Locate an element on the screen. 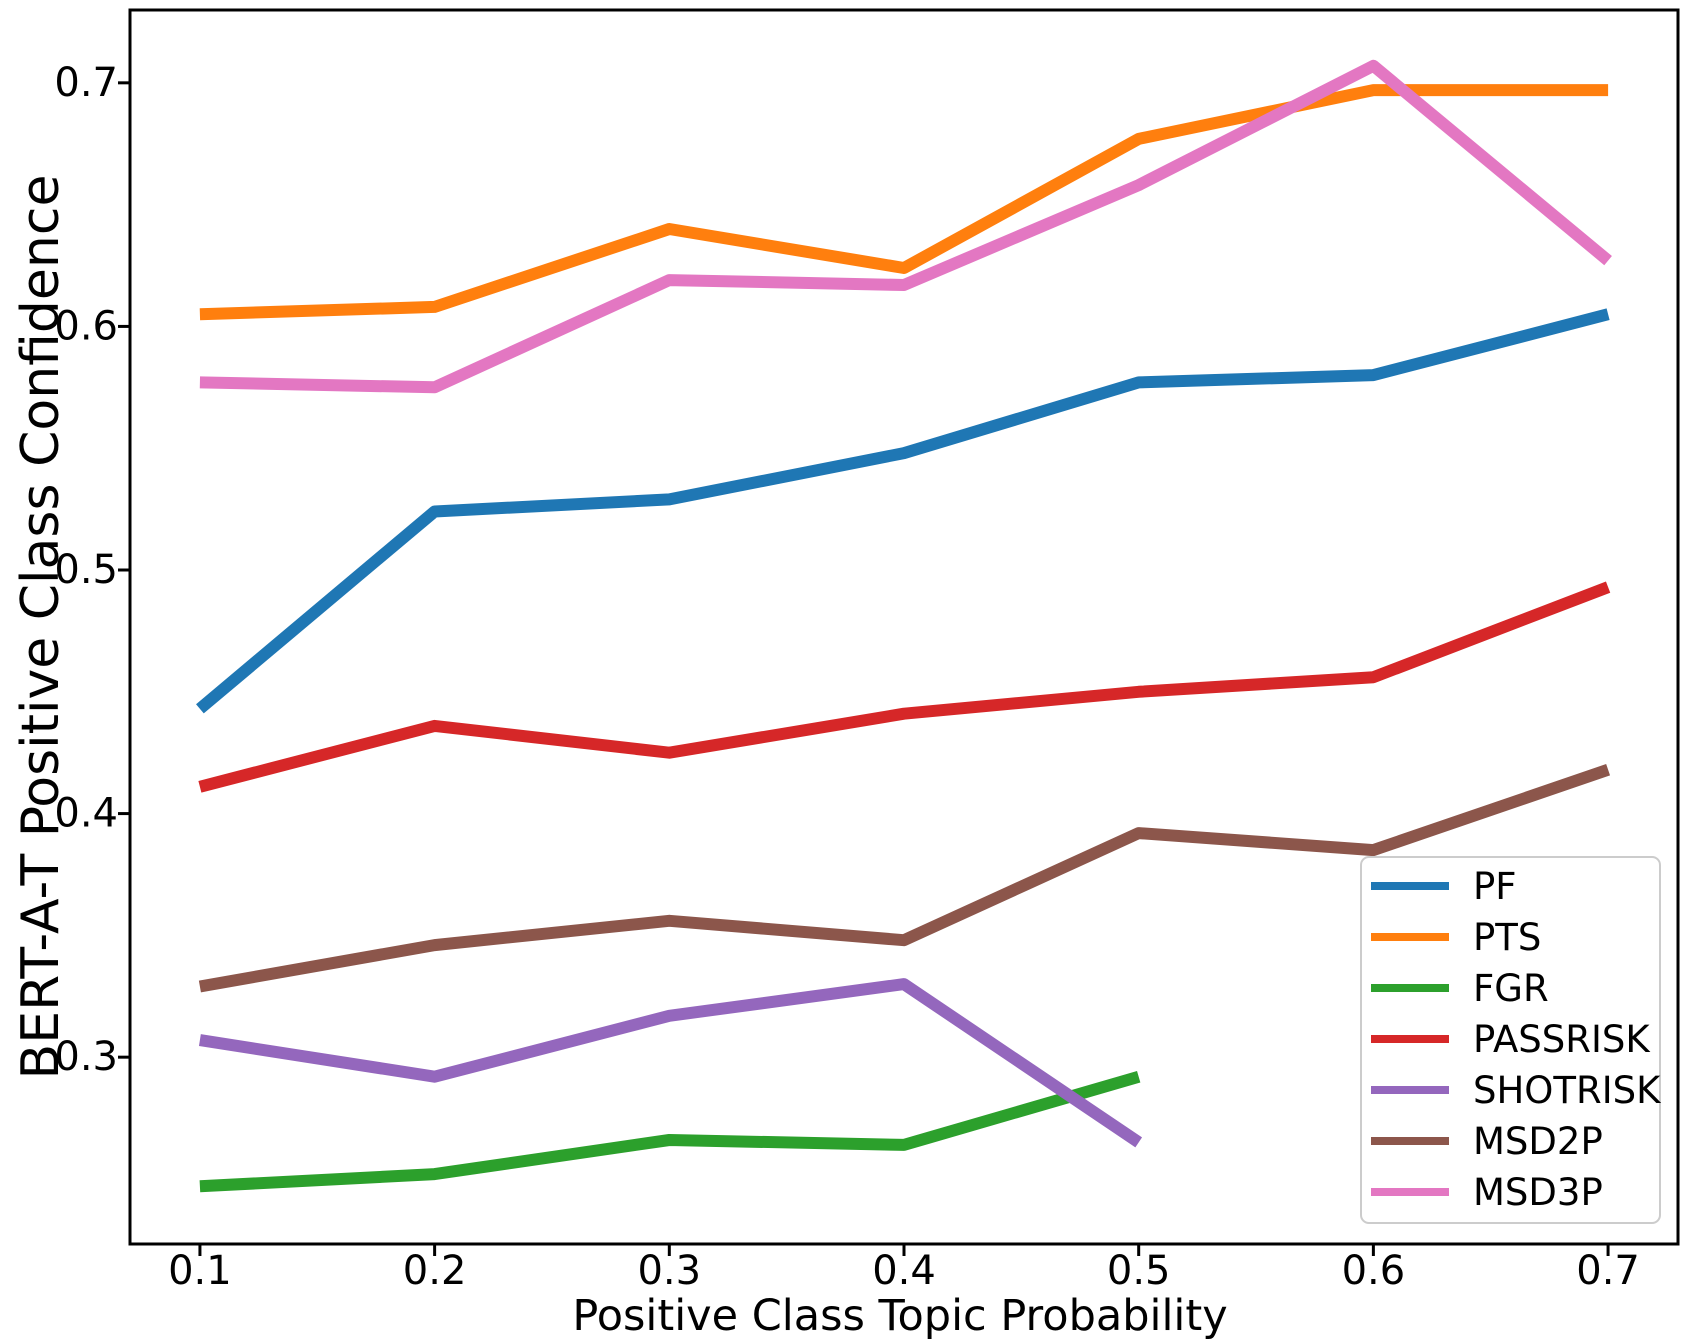 The width and height of the screenshot is (1696, 1344). y-tick-label-0.4: 0.4 is located at coordinates (86, 814).